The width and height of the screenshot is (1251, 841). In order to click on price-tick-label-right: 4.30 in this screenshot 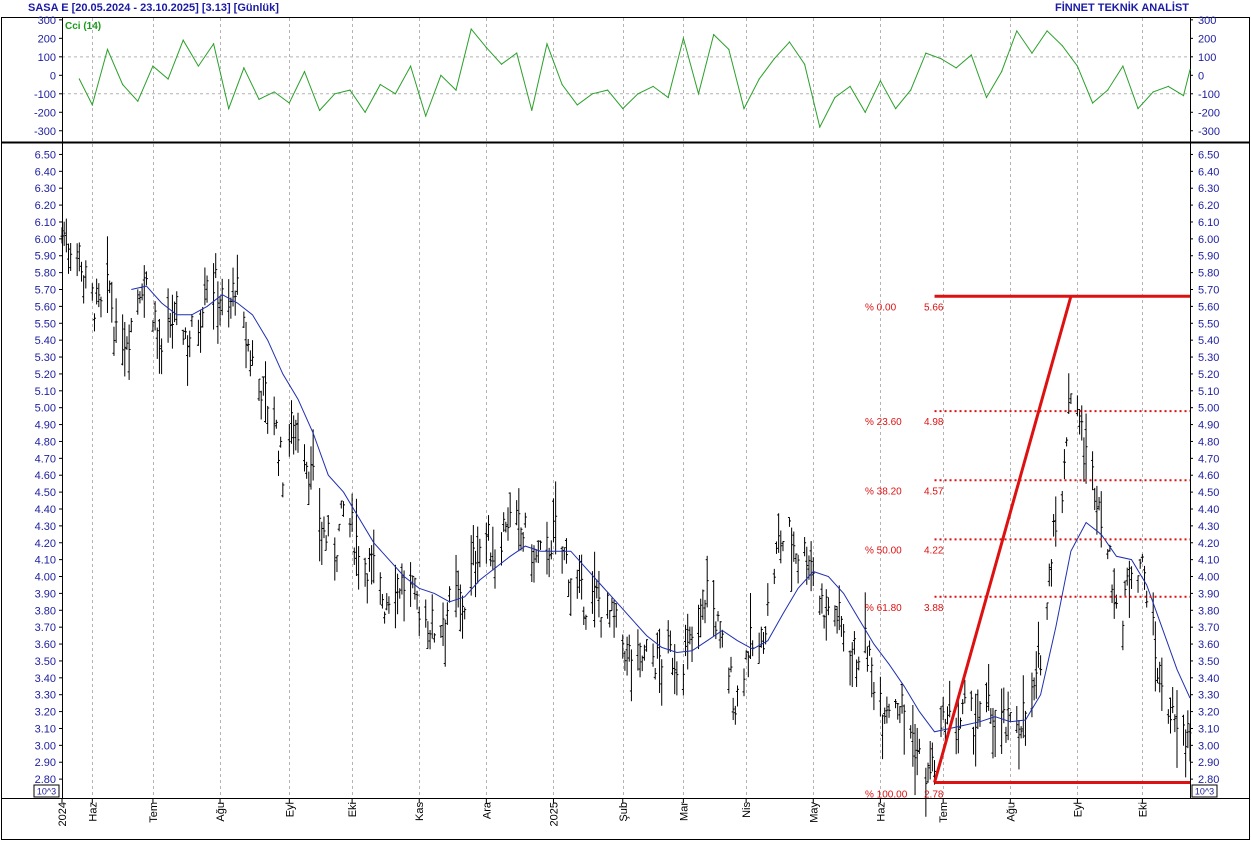, I will do `click(1208, 527)`.